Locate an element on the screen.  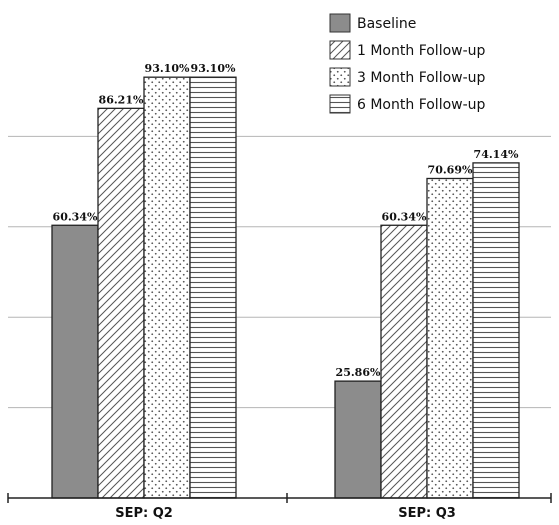
data-label: 25.86% is located at coordinates (358, 372).